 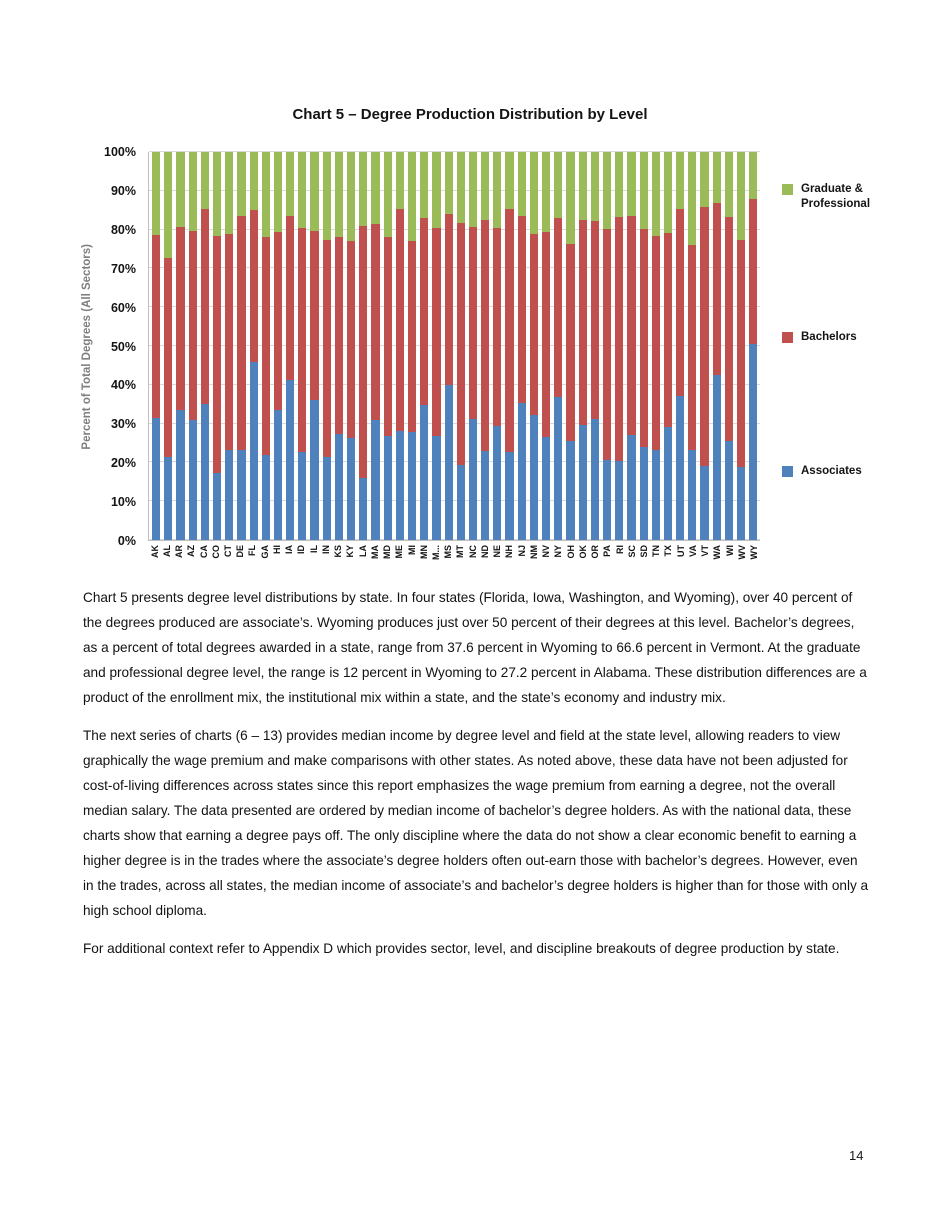 I want to click on x-axis-label-slot: LA, so click(x=363, y=565).